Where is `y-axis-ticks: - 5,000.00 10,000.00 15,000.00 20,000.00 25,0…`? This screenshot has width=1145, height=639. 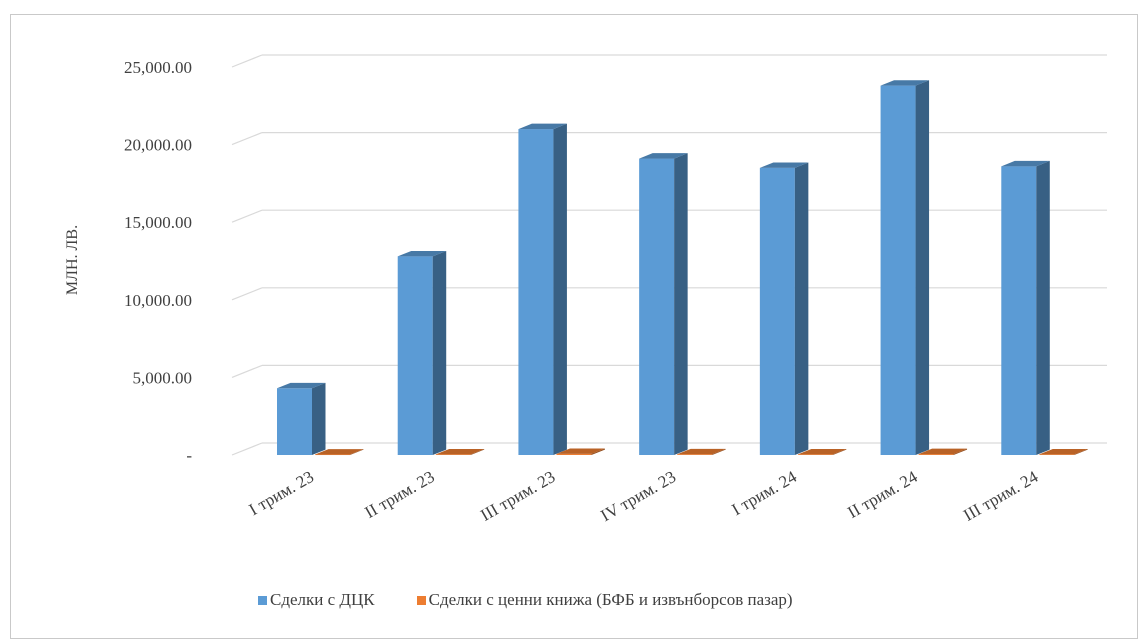
y-axis-ticks: - 5,000.00 10,000.00 15,000.00 20,000.00 25,0… is located at coordinates (158, 261).